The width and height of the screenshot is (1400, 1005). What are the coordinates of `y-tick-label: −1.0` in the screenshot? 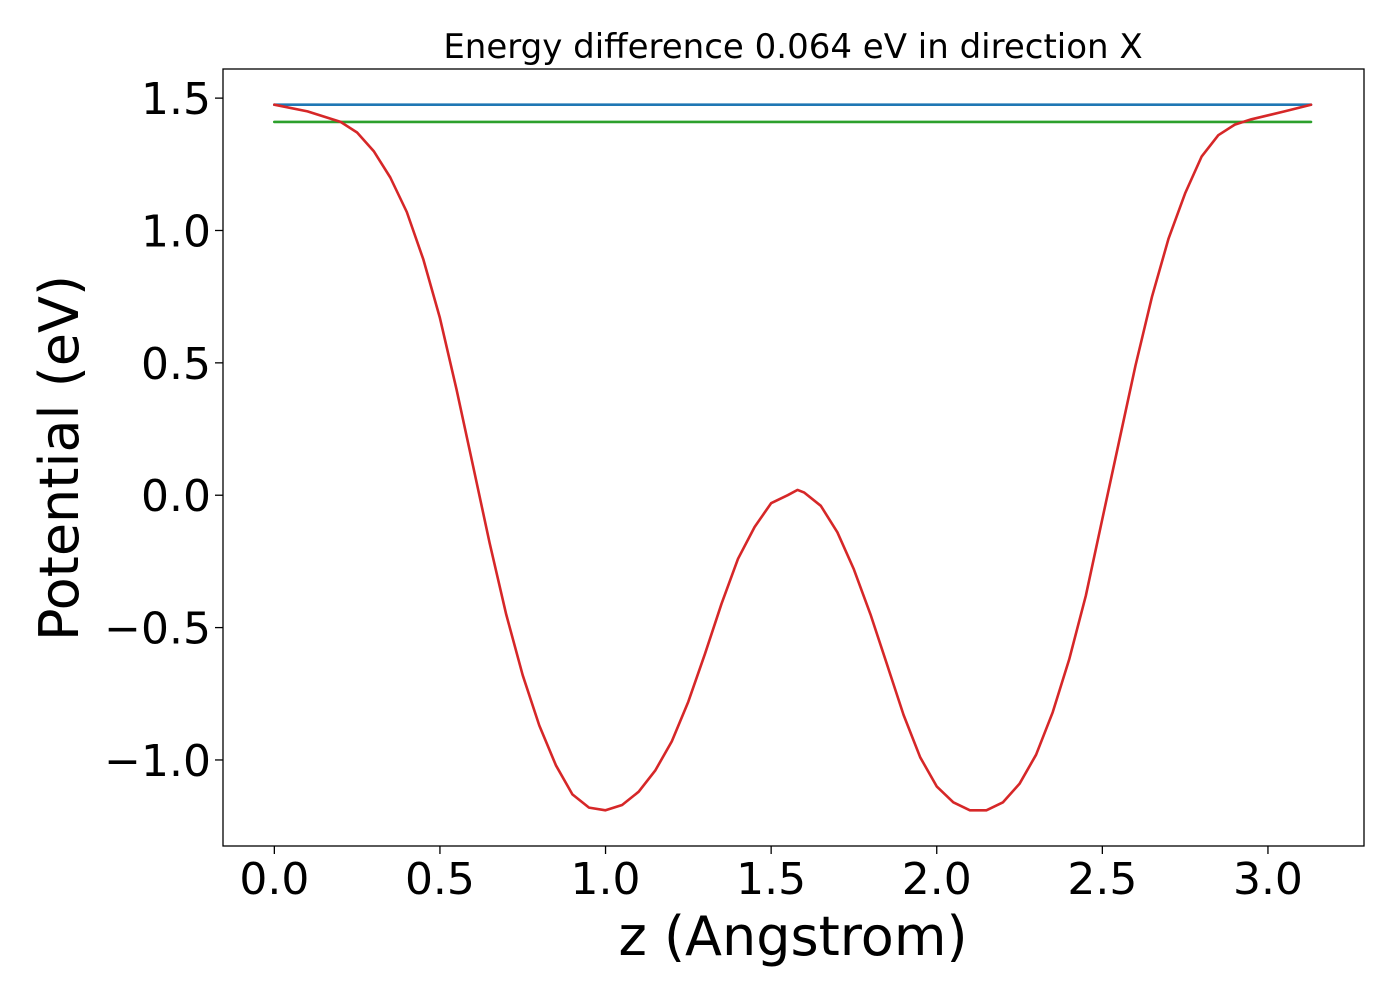 It's located at (157, 761).